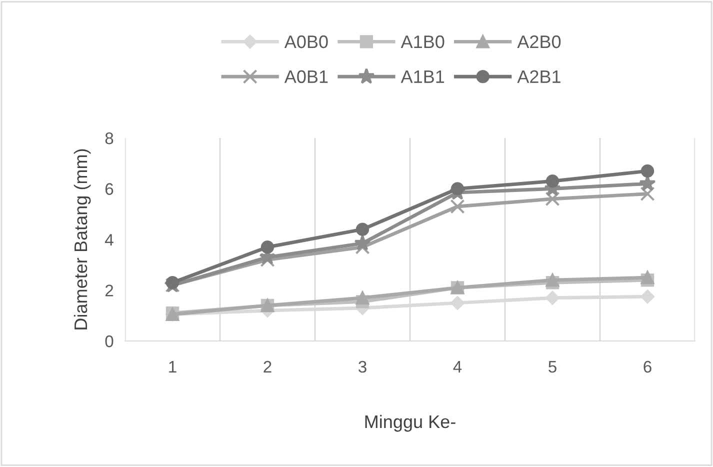 Image resolution: width=713 pixels, height=467 pixels. I want to click on legend-label: A1B1, so click(422, 76).